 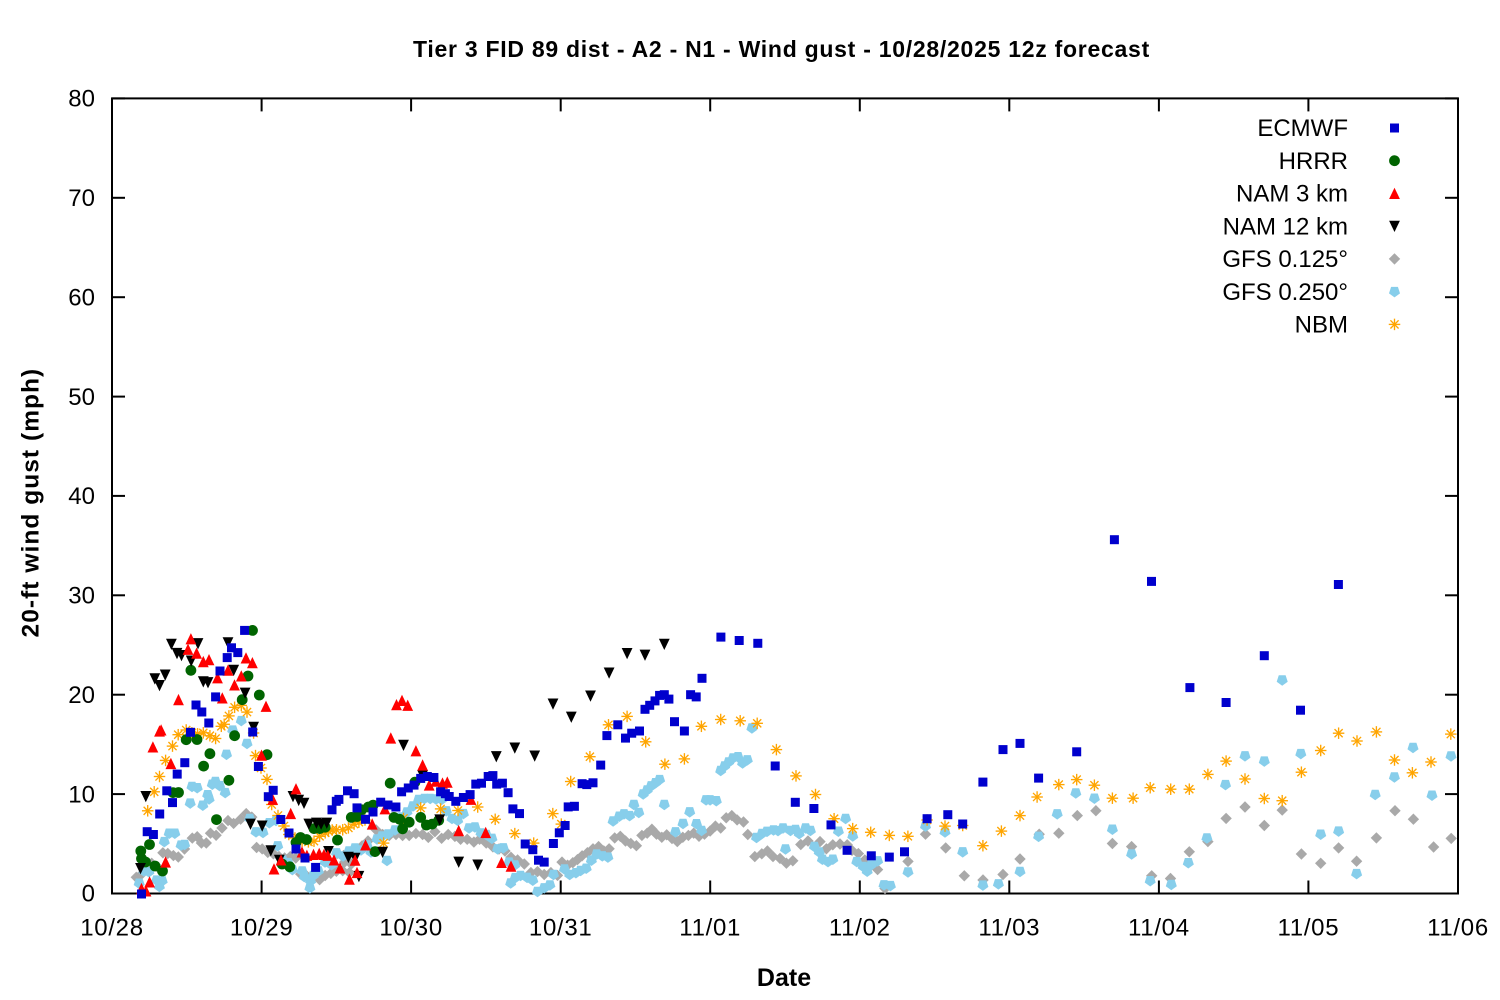 I want to click on svg-text: NBM, so click(x=1321, y=325).